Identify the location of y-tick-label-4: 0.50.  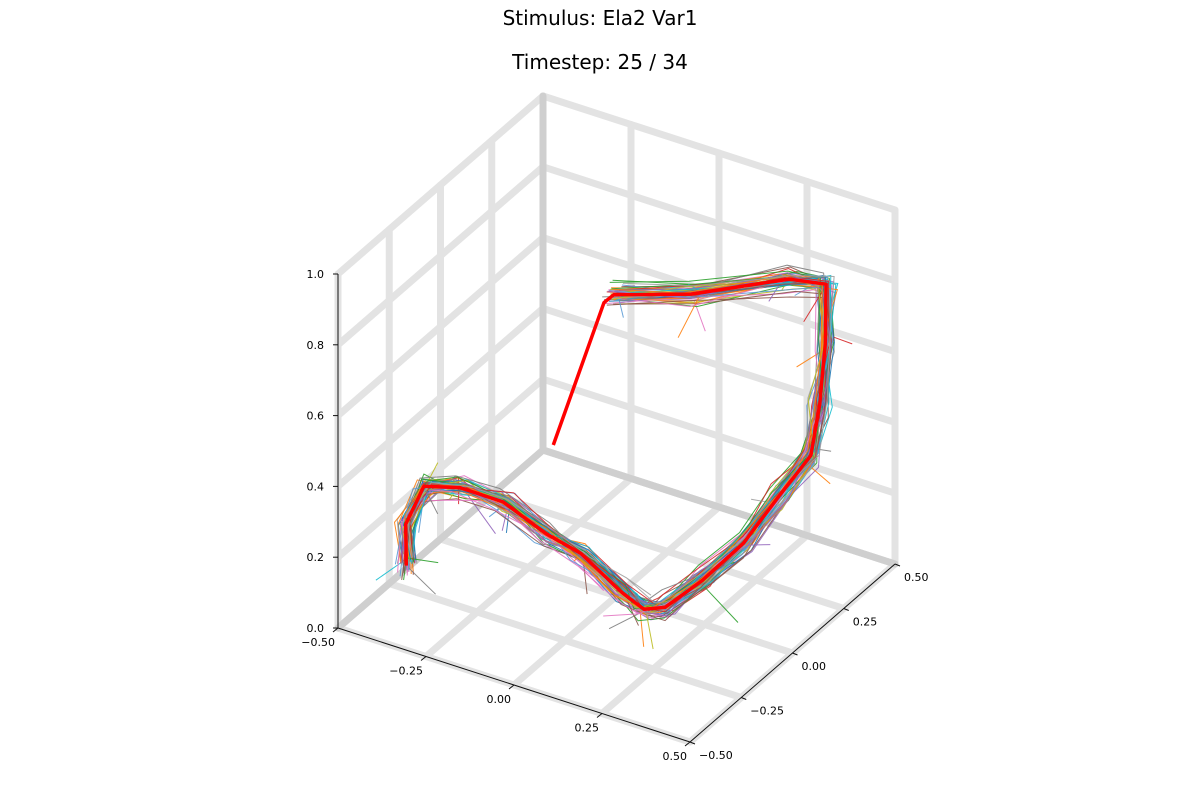
(916, 577).